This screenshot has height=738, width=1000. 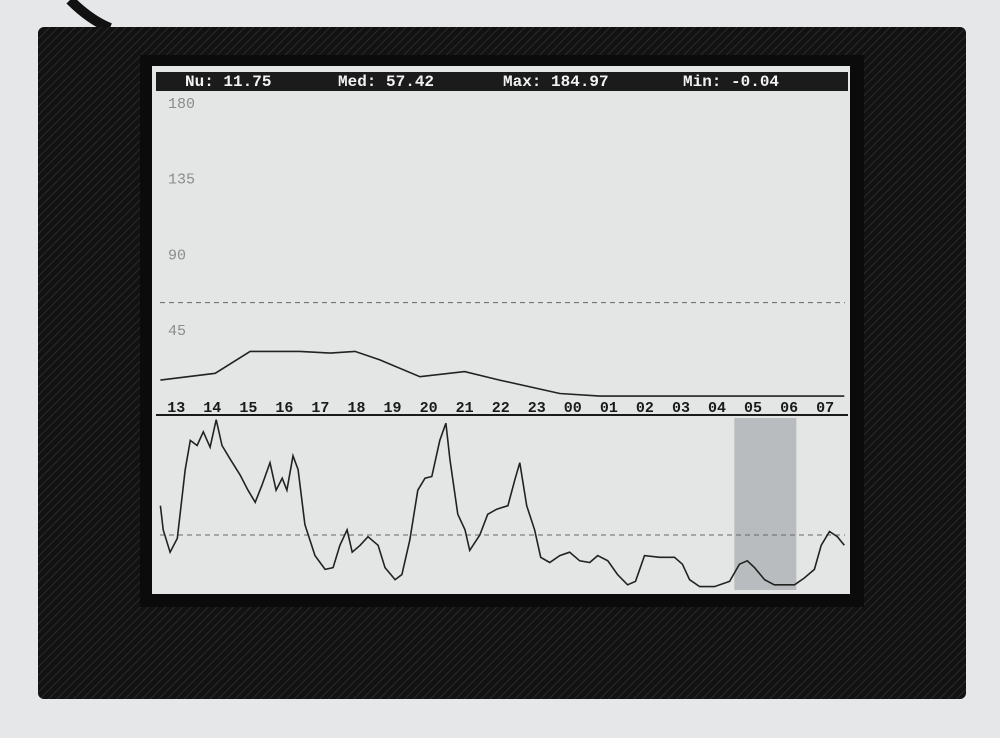 What do you see at coordinates (177, 331) in the screenshot?
I see `y-tick-label: 45` at bounding box center [177, 331].